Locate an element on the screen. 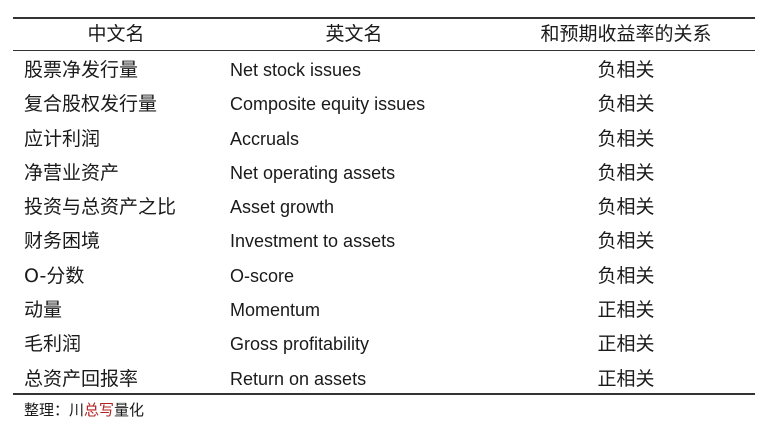  cell-chinese-name: 净营业资产 is located at coordinates (72, 172).